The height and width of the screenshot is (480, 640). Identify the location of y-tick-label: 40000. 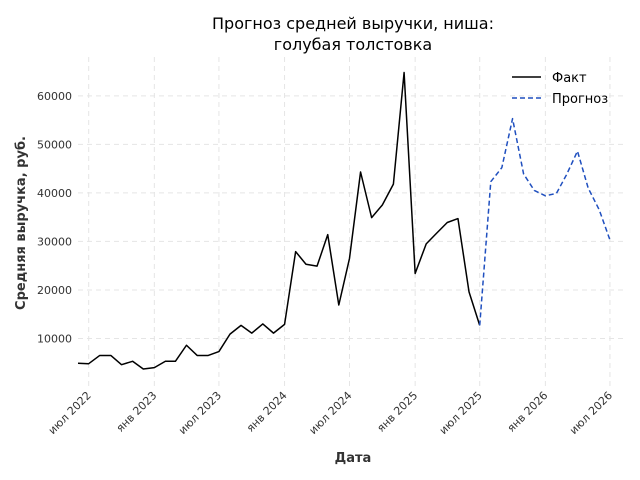
(54, 193).